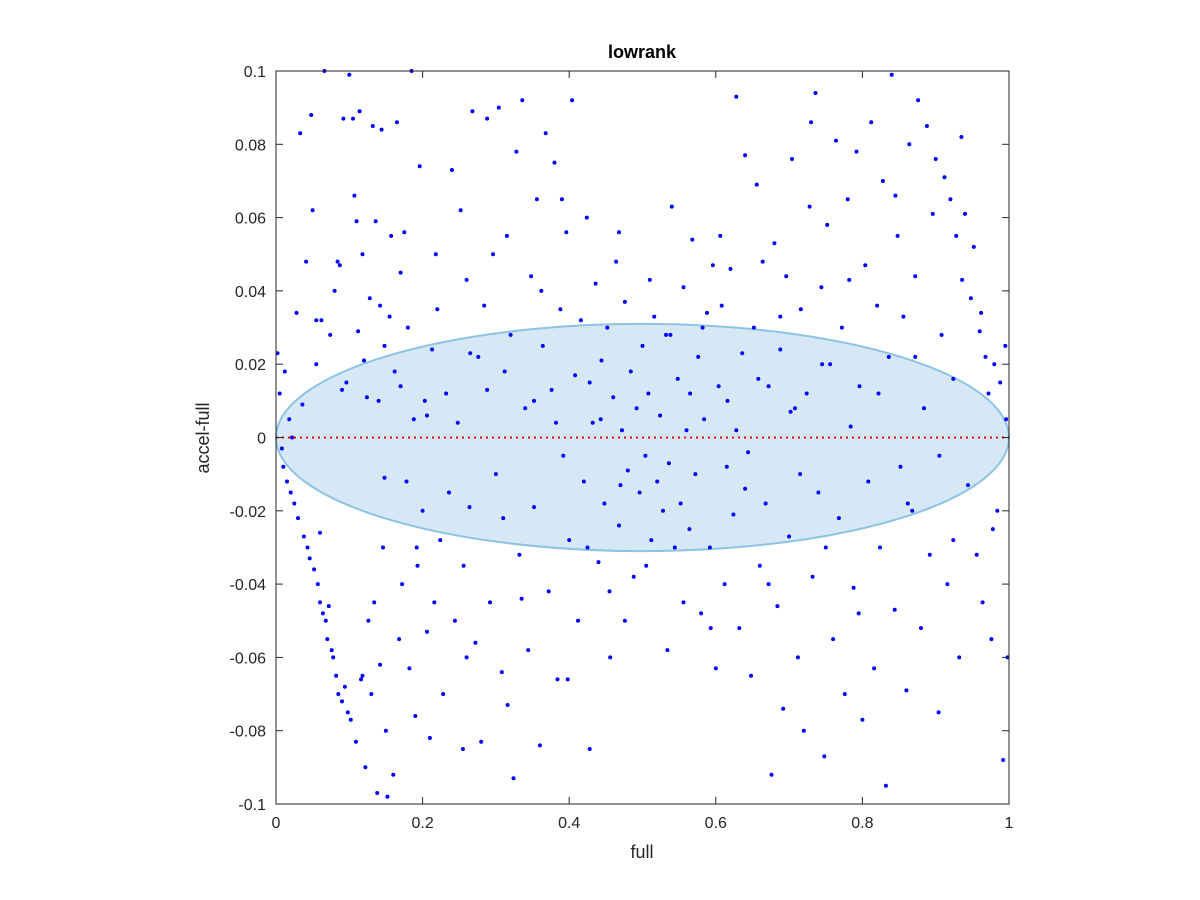  Describe the element at coordinates (250, 145) in the screenshot. I see `y-tick-label: 0.08` at that location.